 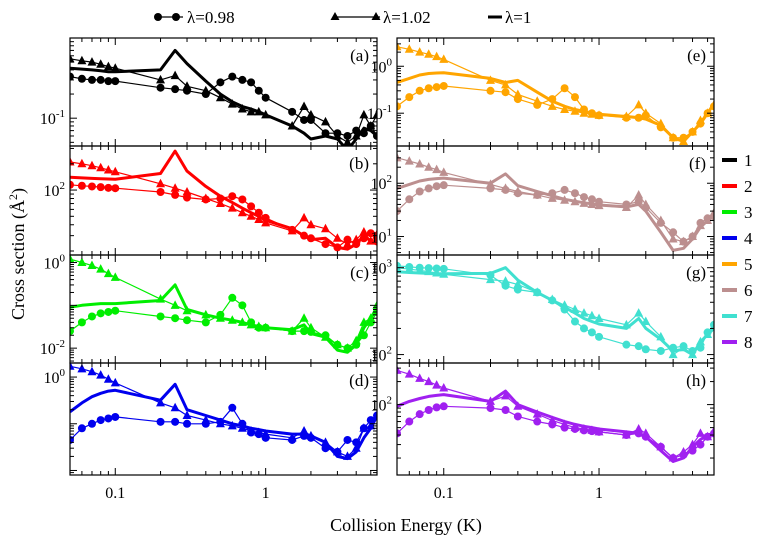 What do you see at coordinates (543, 432) in the screenshot?
I see `panel-h: 102 (h) 0.1 1` at bounding box center [543, 432].